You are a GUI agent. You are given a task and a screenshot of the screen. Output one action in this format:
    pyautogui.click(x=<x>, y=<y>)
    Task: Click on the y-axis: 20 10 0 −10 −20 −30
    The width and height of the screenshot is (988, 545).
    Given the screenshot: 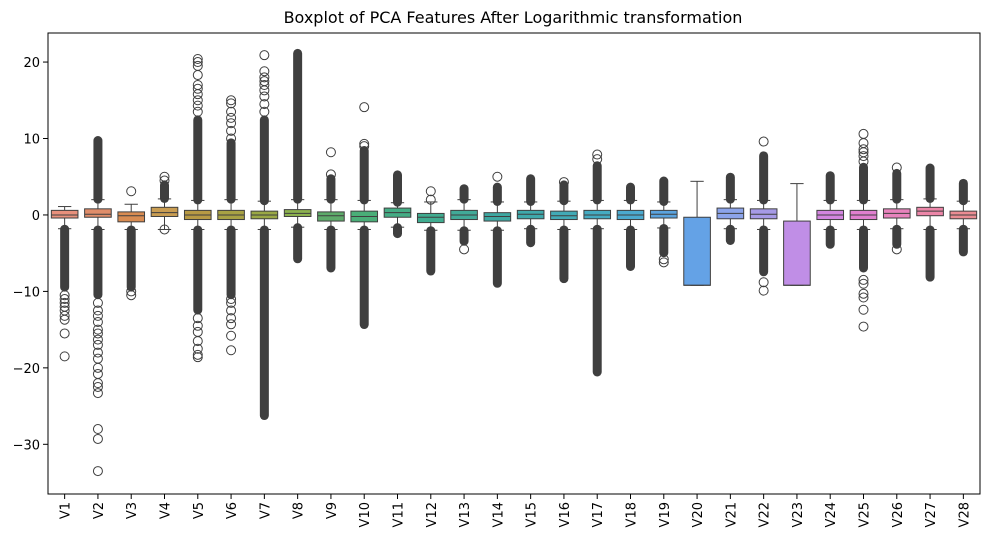 What is the action you would take?
    pyautogui.click(x=30, y=254)
    